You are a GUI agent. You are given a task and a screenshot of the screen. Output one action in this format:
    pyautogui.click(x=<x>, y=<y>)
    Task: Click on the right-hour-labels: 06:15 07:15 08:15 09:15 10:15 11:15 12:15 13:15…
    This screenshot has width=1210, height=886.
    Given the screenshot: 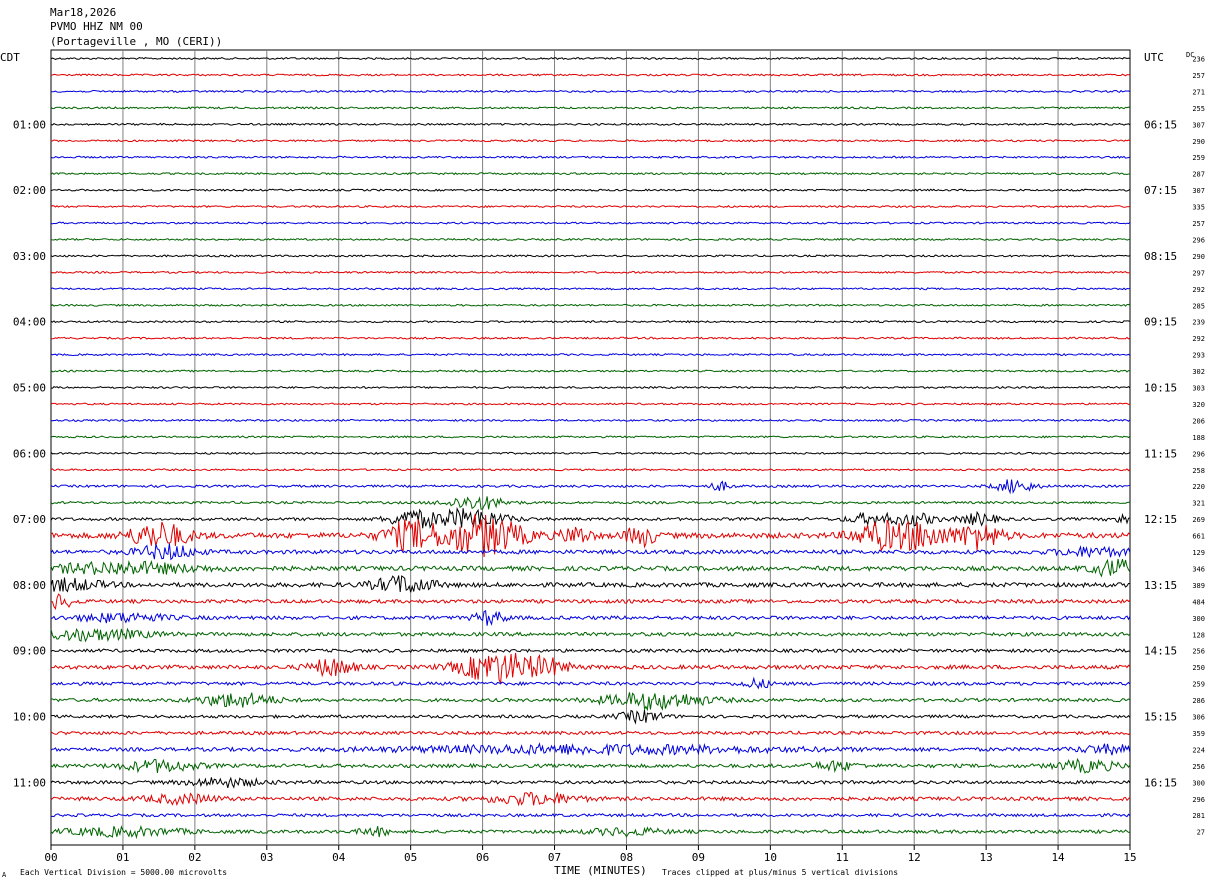 What is the action you would take?
    pyautogui.click(x=1160, y=453)
    